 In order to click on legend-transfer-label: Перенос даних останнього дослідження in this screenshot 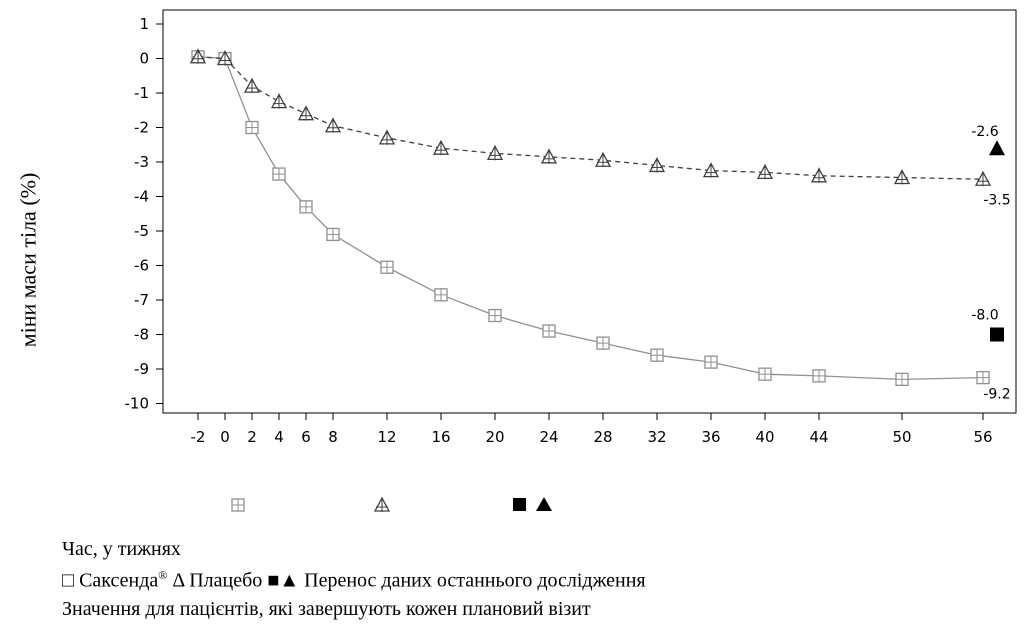, I will do `click(472, 580)`.